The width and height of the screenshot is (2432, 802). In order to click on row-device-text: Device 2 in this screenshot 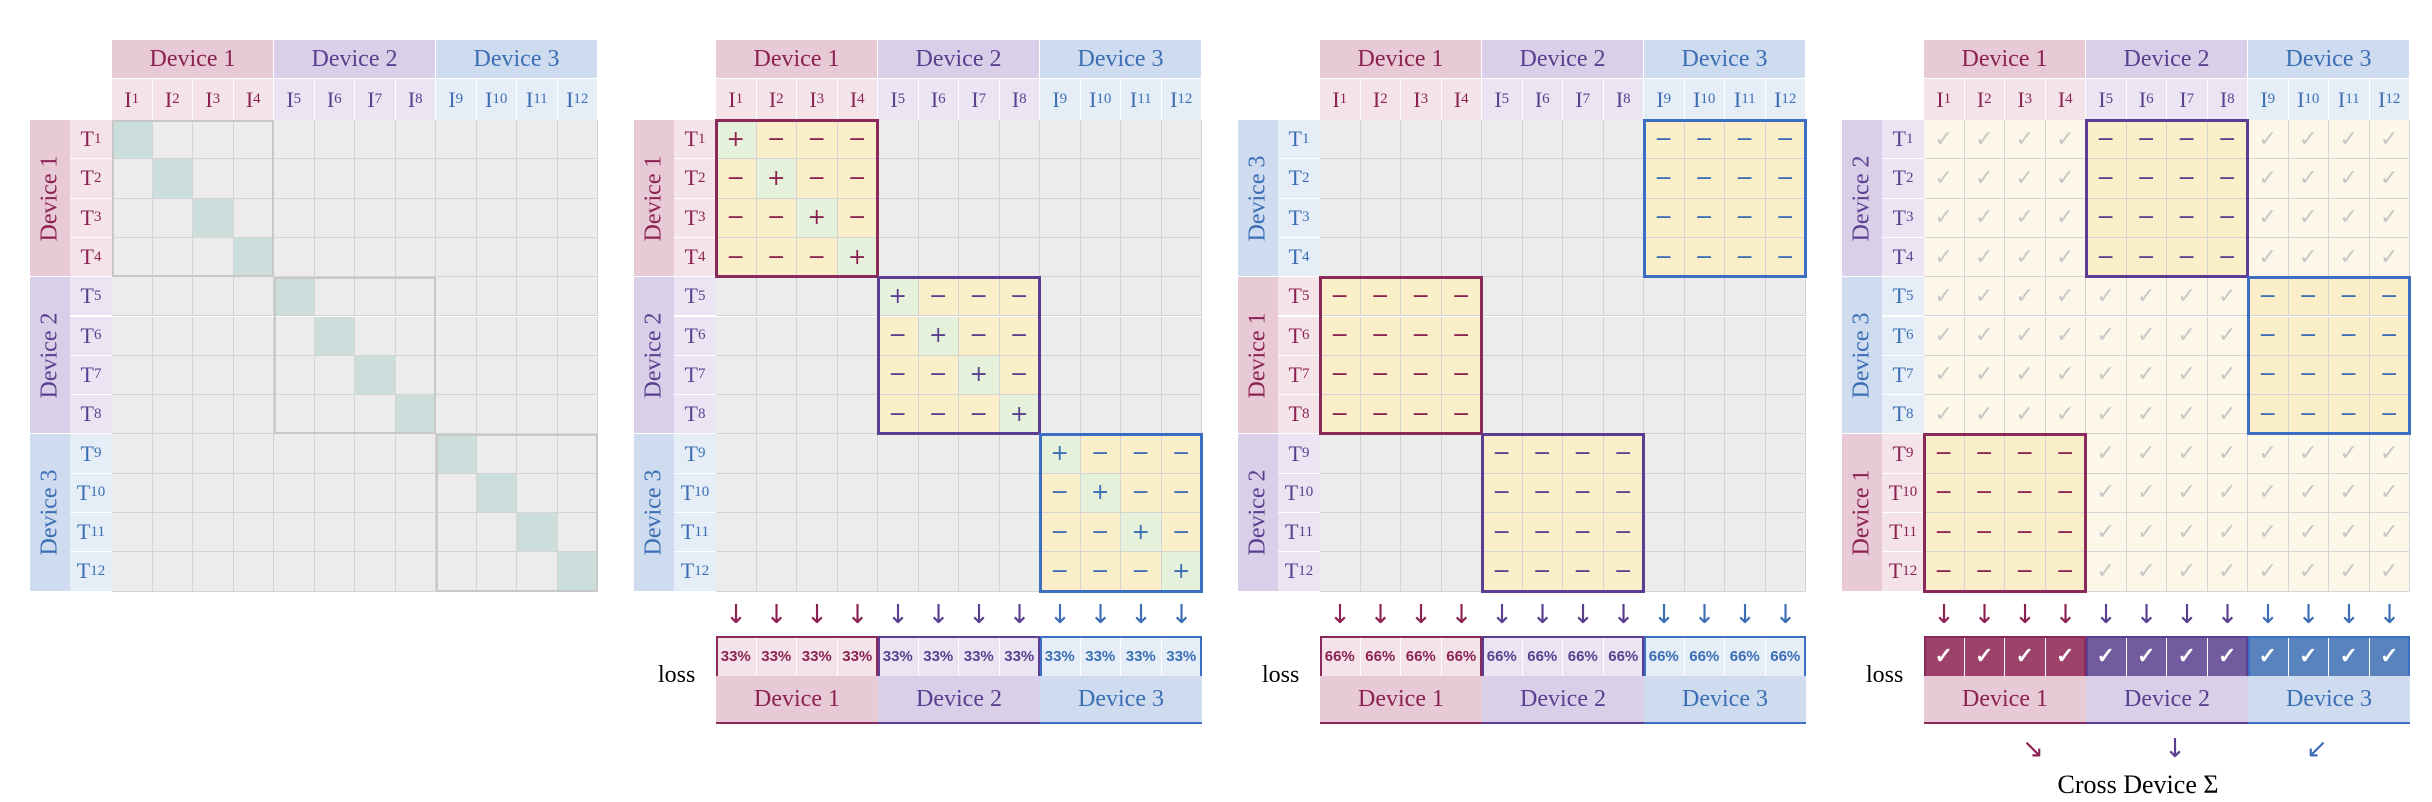, I will do `click(653, 355)`.